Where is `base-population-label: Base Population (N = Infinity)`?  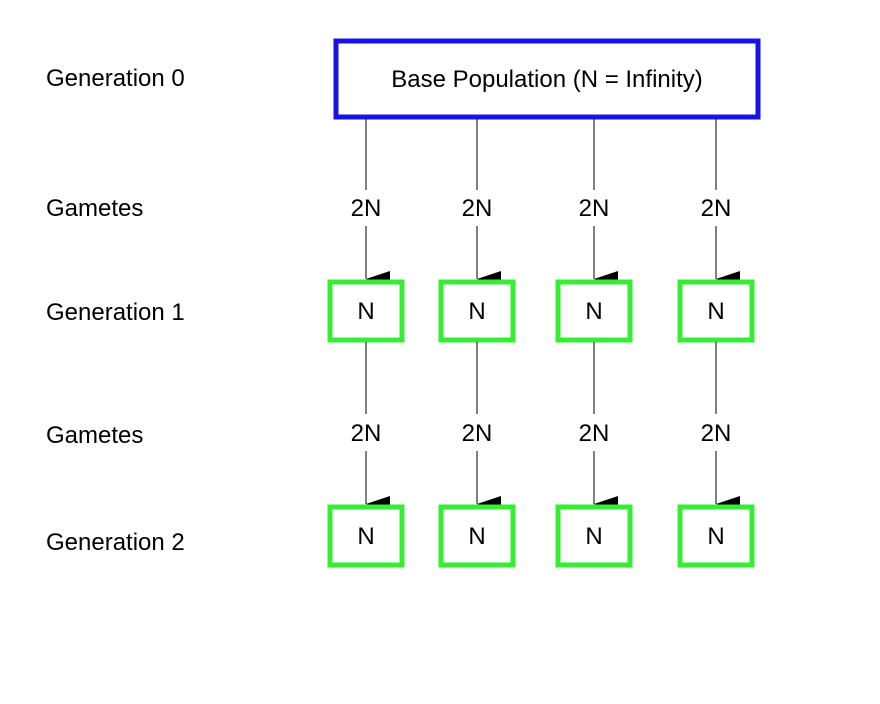 base-population-label: Base Population (N = Infinity) is located at coordinates (547, 79).